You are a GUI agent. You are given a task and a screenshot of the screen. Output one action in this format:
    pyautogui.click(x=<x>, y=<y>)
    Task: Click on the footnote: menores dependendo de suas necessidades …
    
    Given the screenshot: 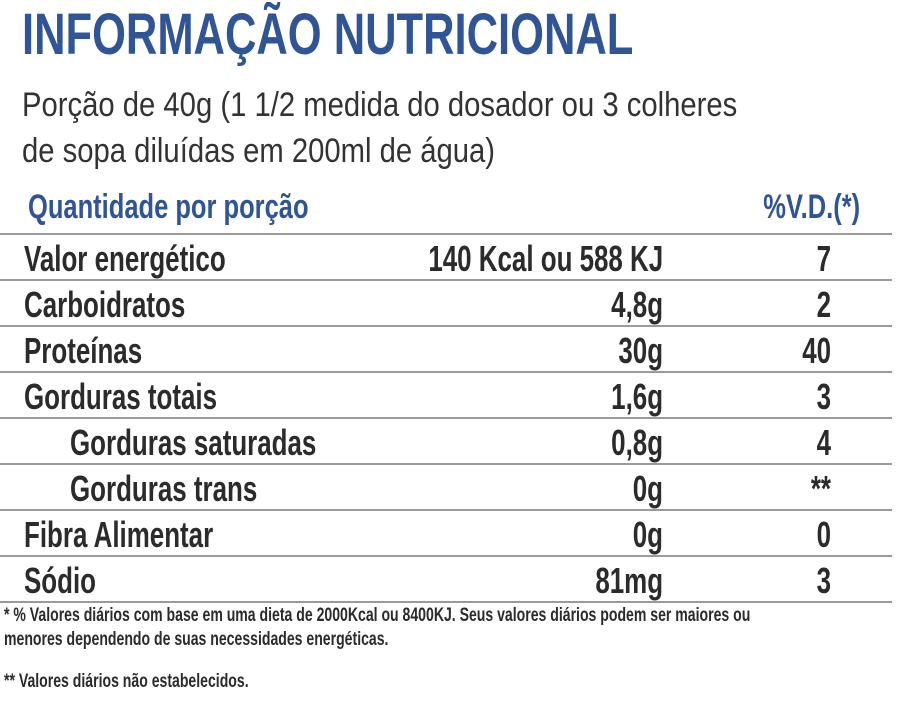 What is the action you would take?
    pyautogui.click(x=196, y=639)
    